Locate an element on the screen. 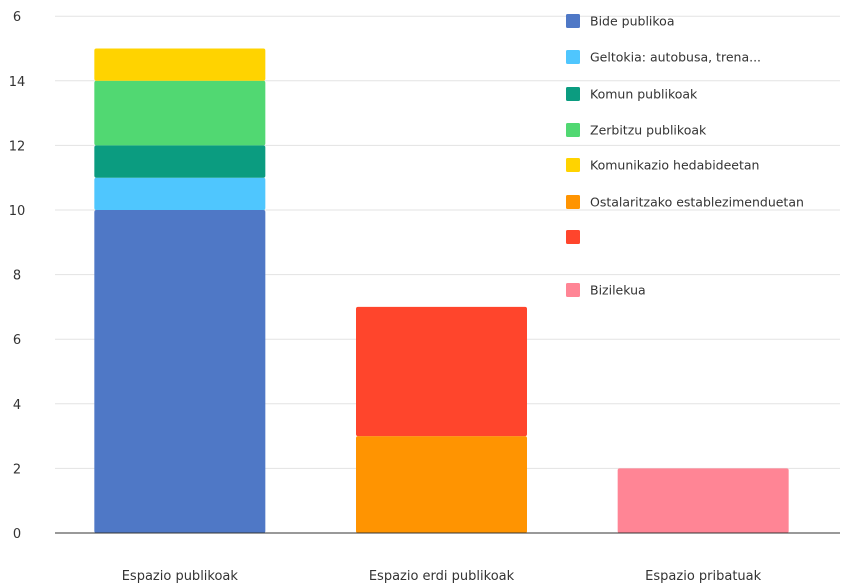 The image size is (854, 584). x-category-label: Espazio publikoak is located at coordinates (180, 576).